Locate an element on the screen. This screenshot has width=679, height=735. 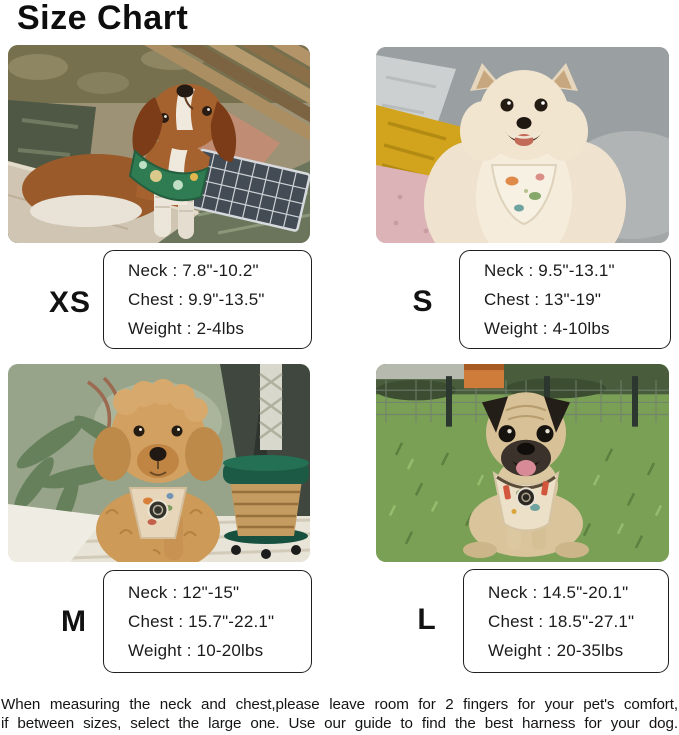
m-weight-spec: Weight : 10-20lbs is located at coordinates (196, 650).